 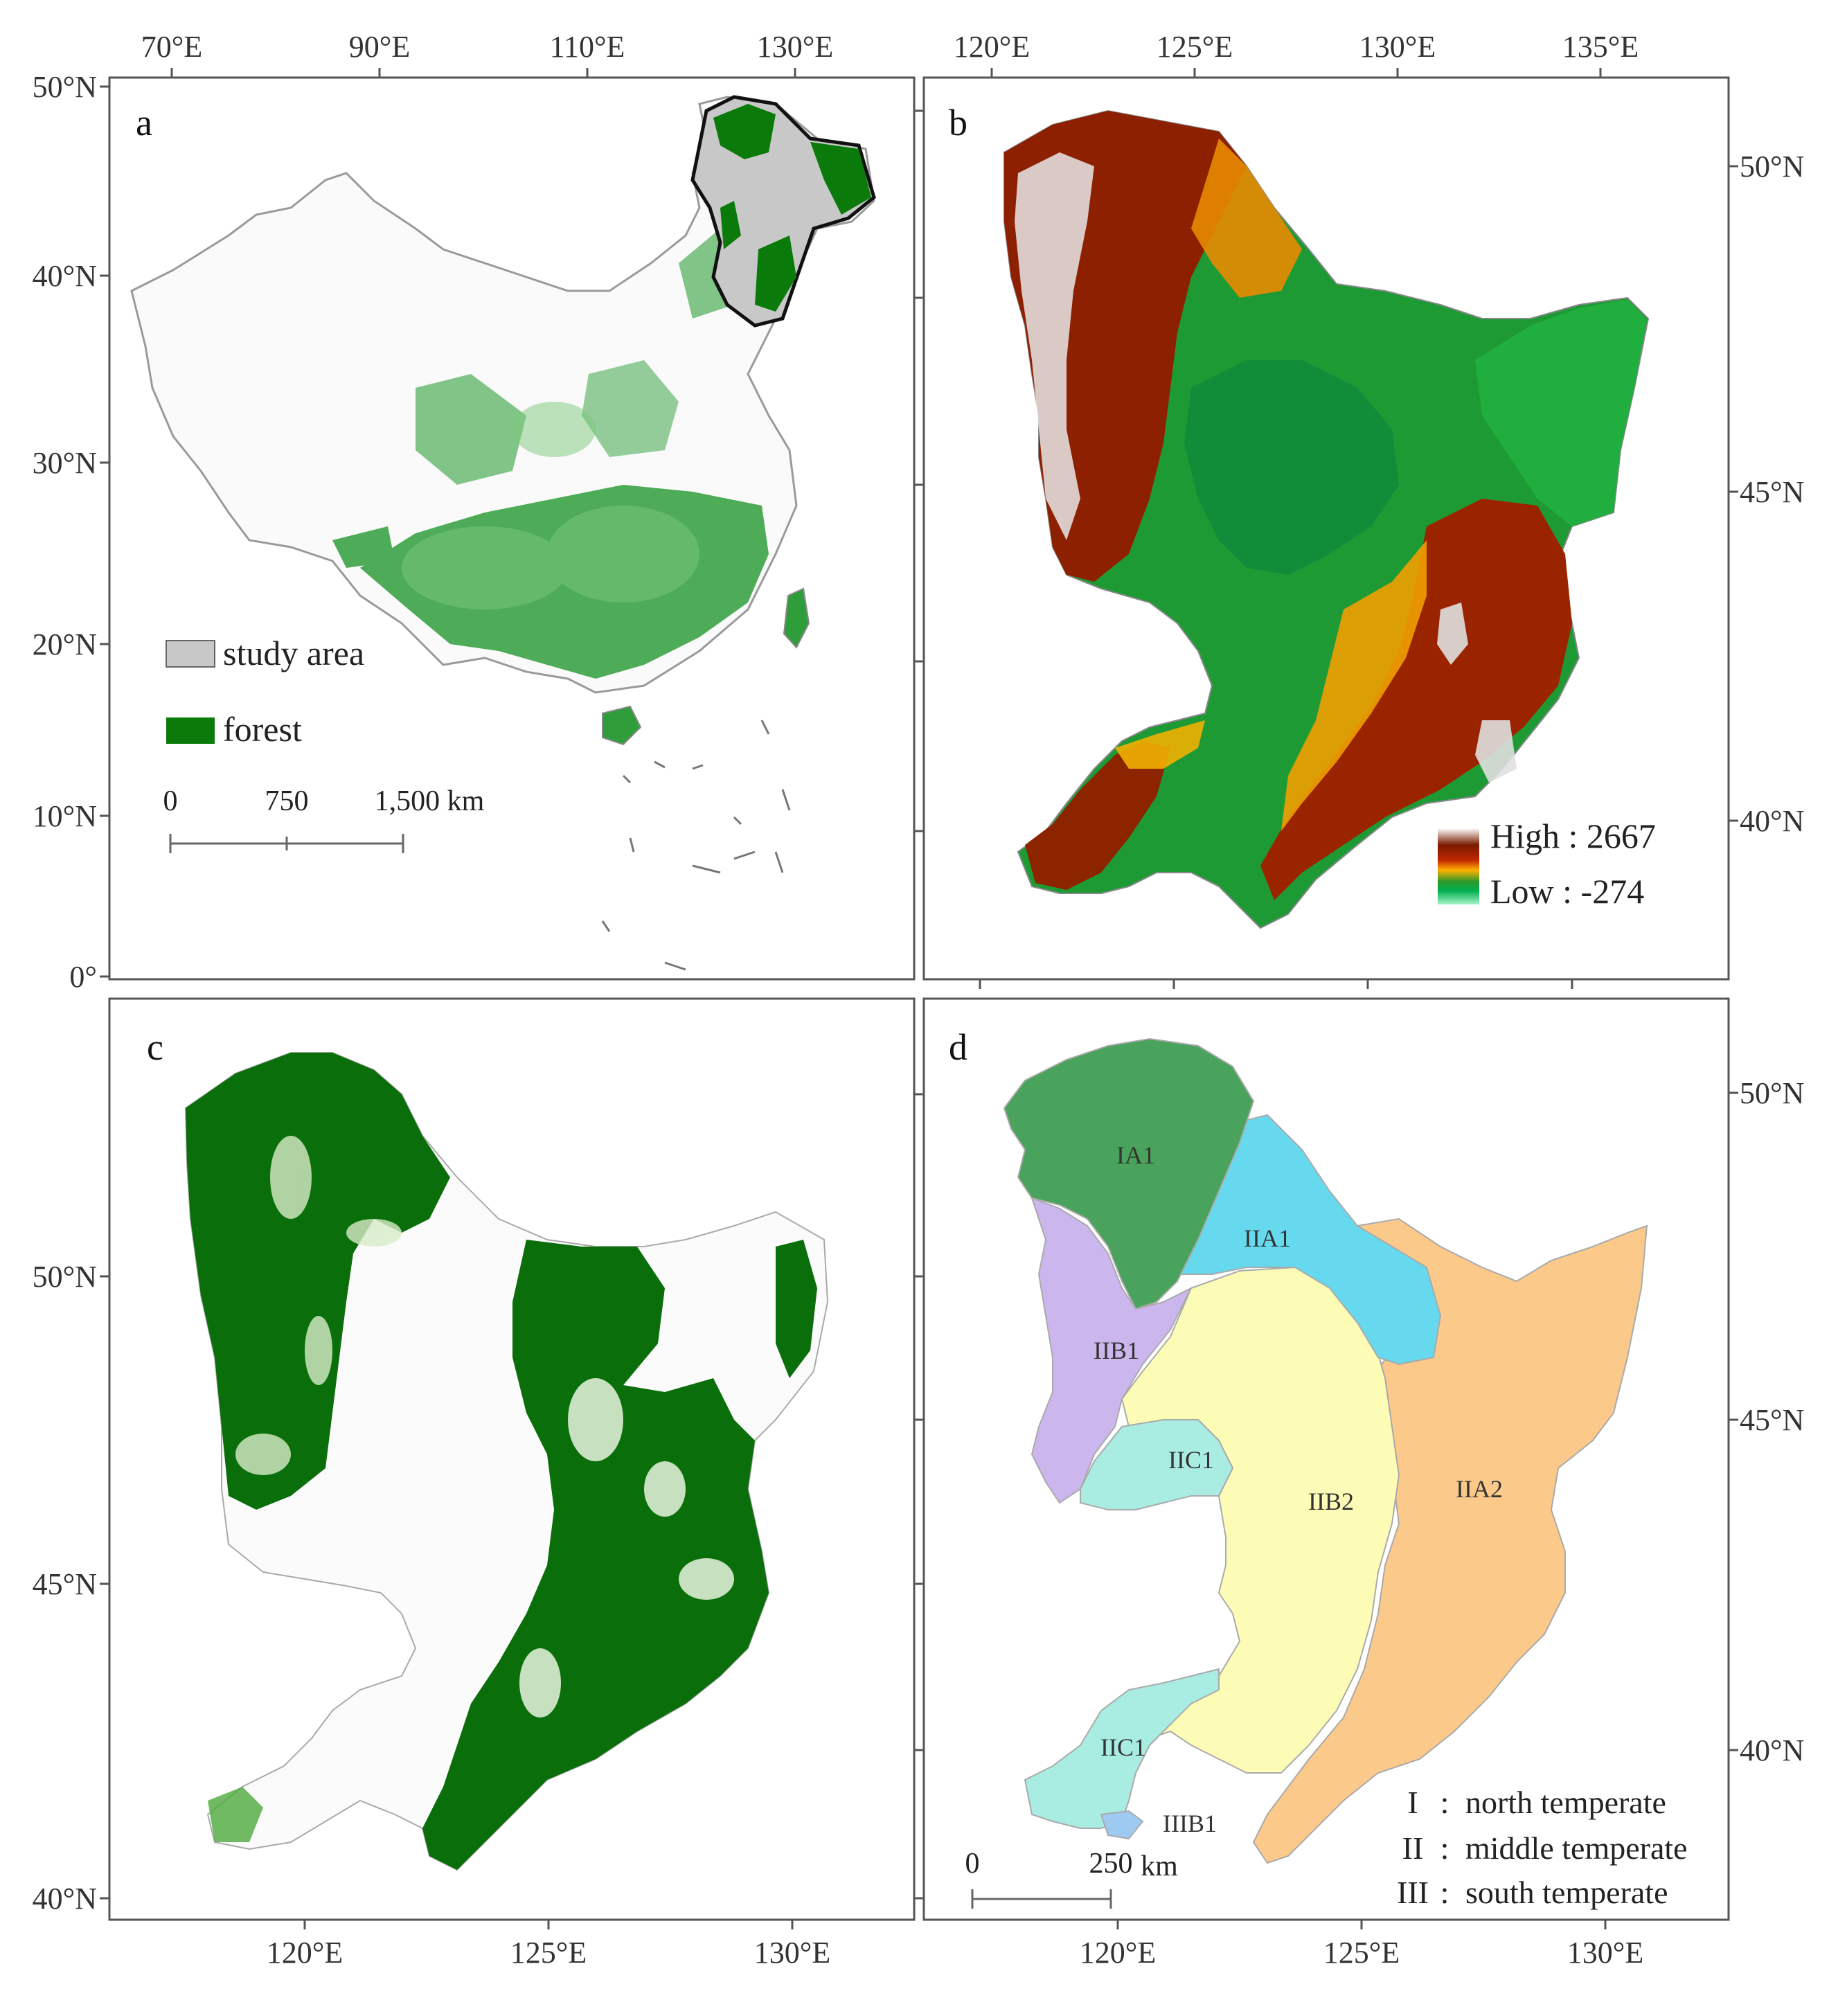 I want to click on region-labels: IA1 IIA1 IIB1 IIC1 IIB2 IIA2 IIC1 IIIB1, so click(x=1298, y=1489).